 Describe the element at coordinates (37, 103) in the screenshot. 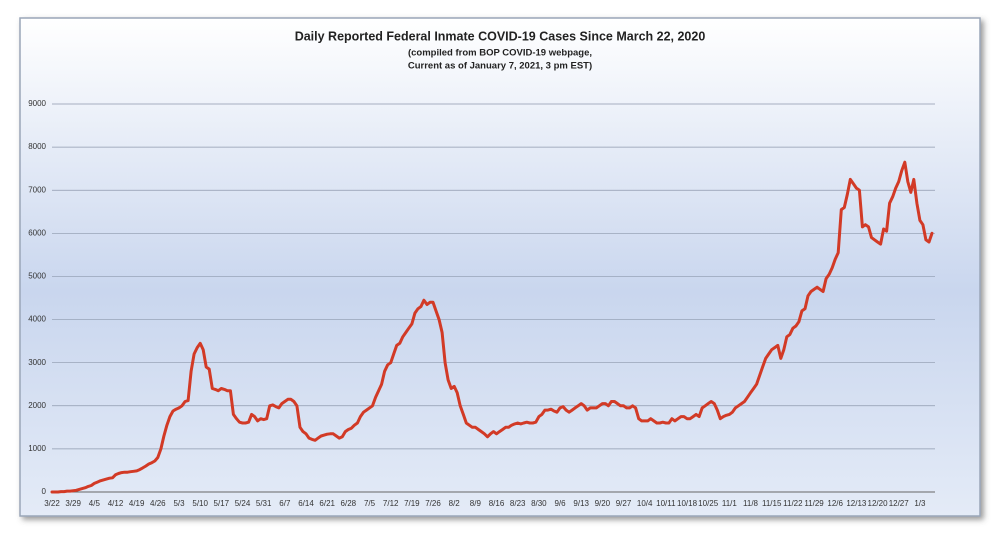

I see `y-tick-label: 9000` at that location.